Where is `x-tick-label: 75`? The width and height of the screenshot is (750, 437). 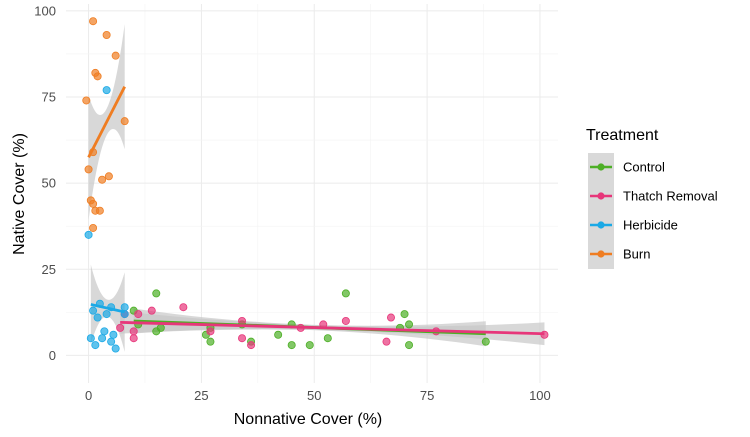 x-tick-label: 75 is located at coordinates (427, 395).